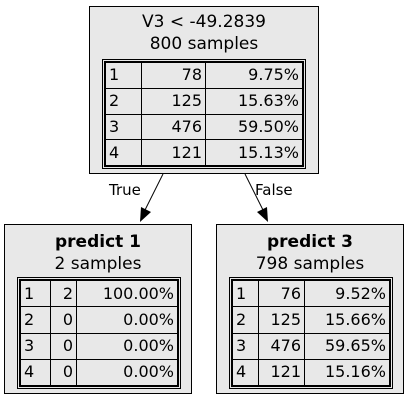 The width and height of the screenshot is (409, 400). I want to click on percent-cell: 59.50%, so click(254, 127).